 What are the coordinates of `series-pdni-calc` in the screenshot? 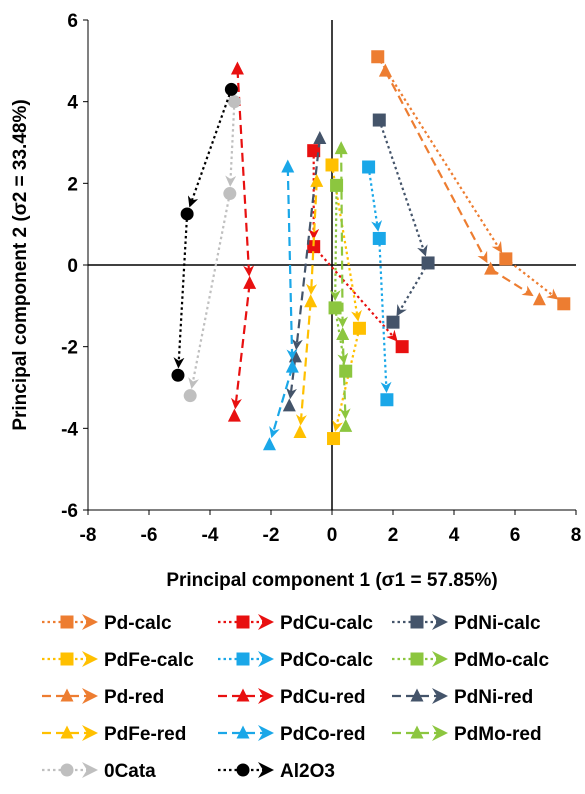 It's located at (403, 221).